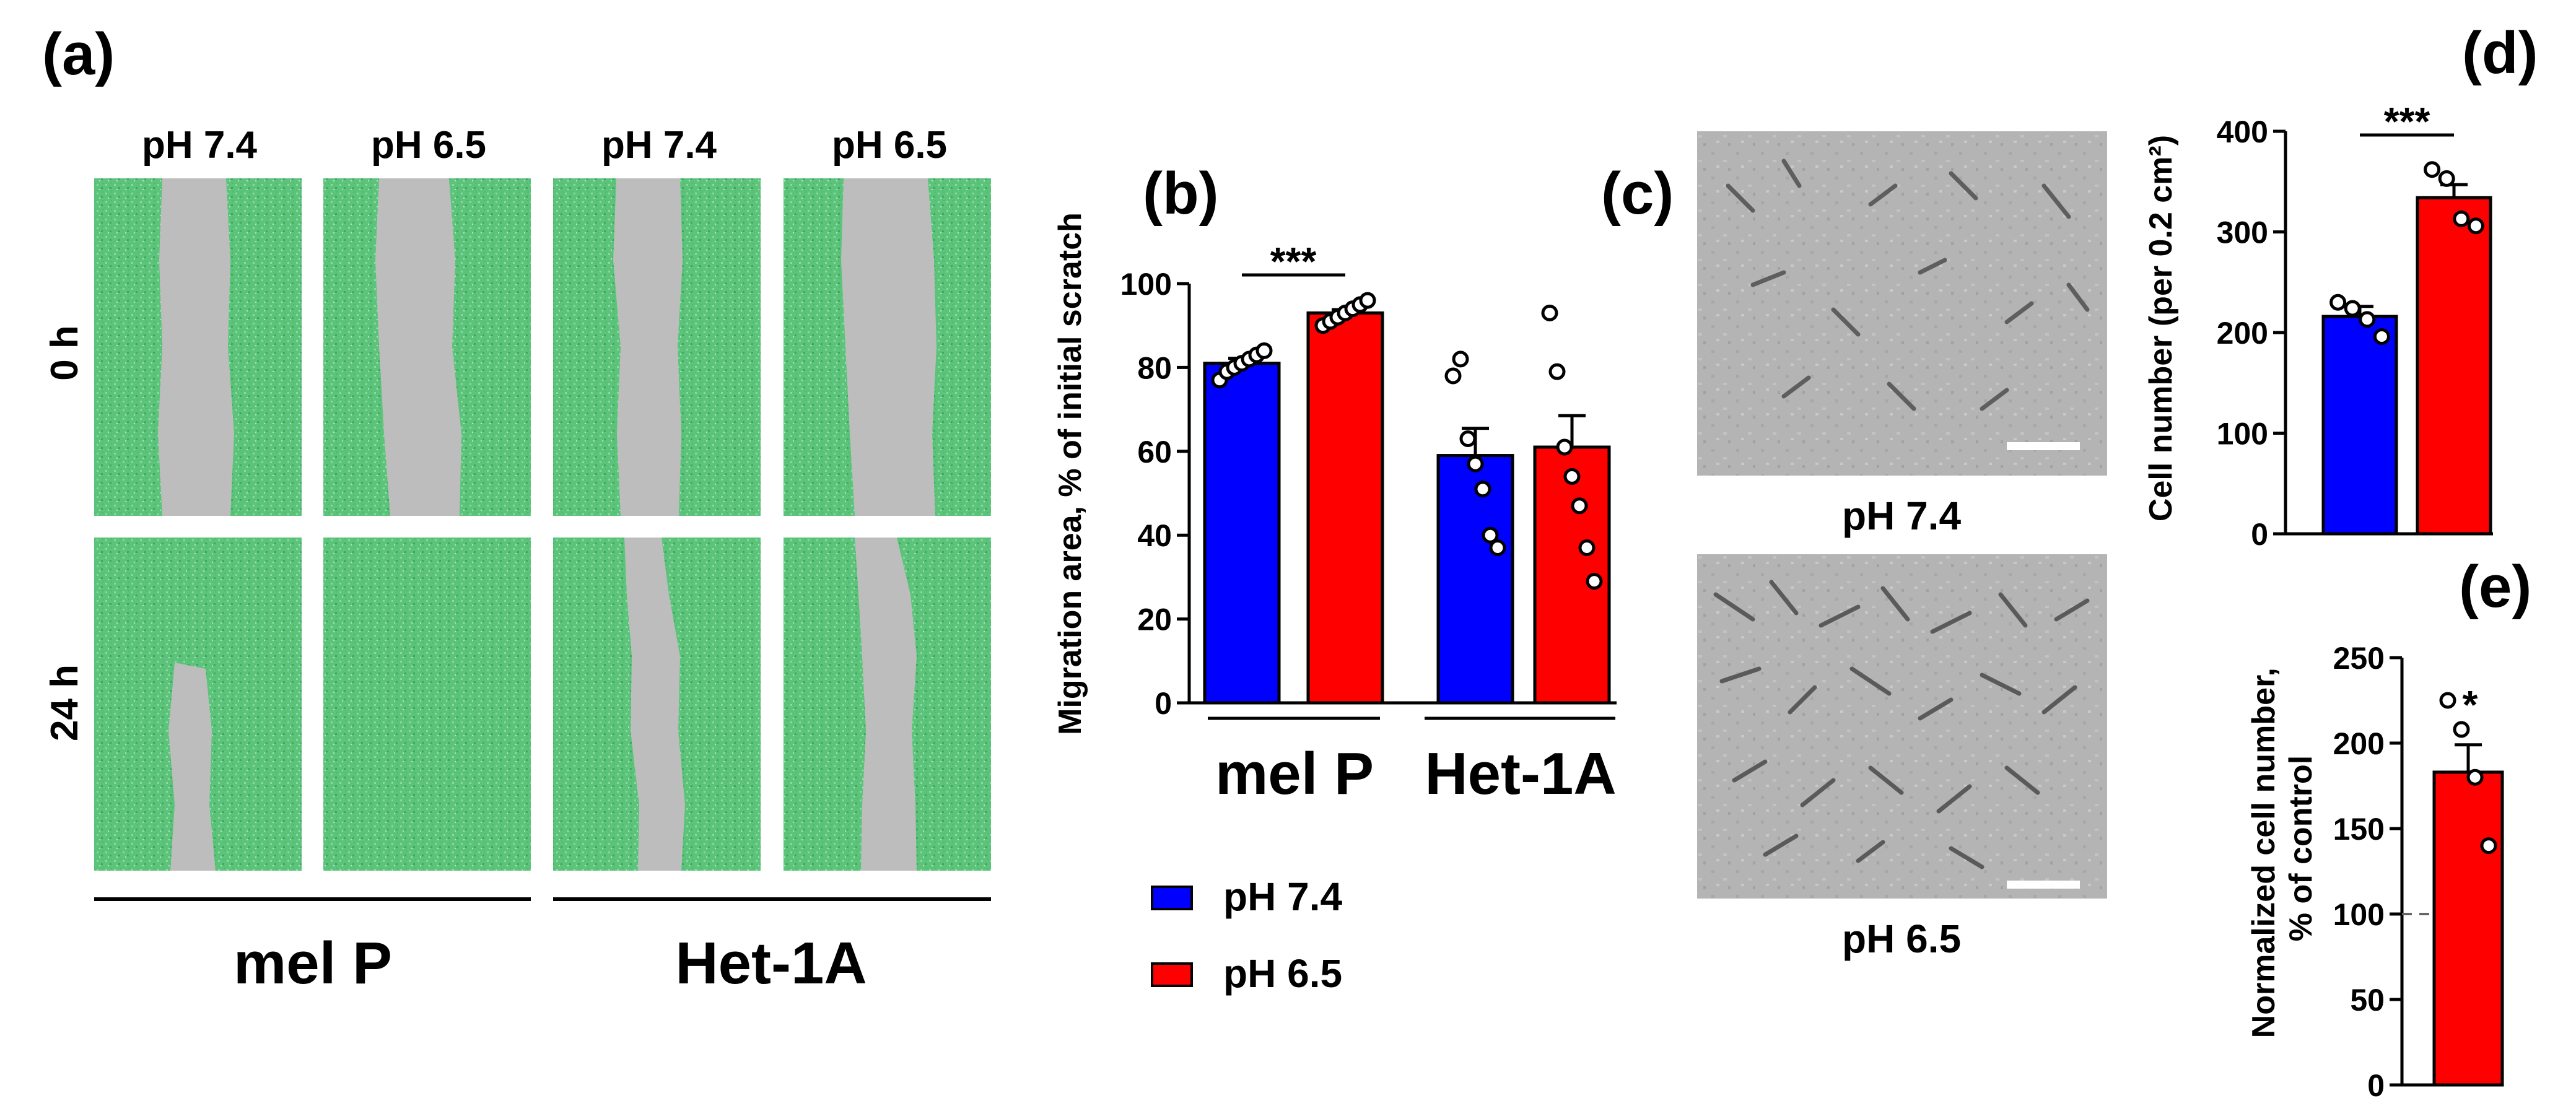 This screenshot has height=1119, width=2576. I want to click on y-axis-label: Migration area, % of initial scratch, so click(1070, 473).